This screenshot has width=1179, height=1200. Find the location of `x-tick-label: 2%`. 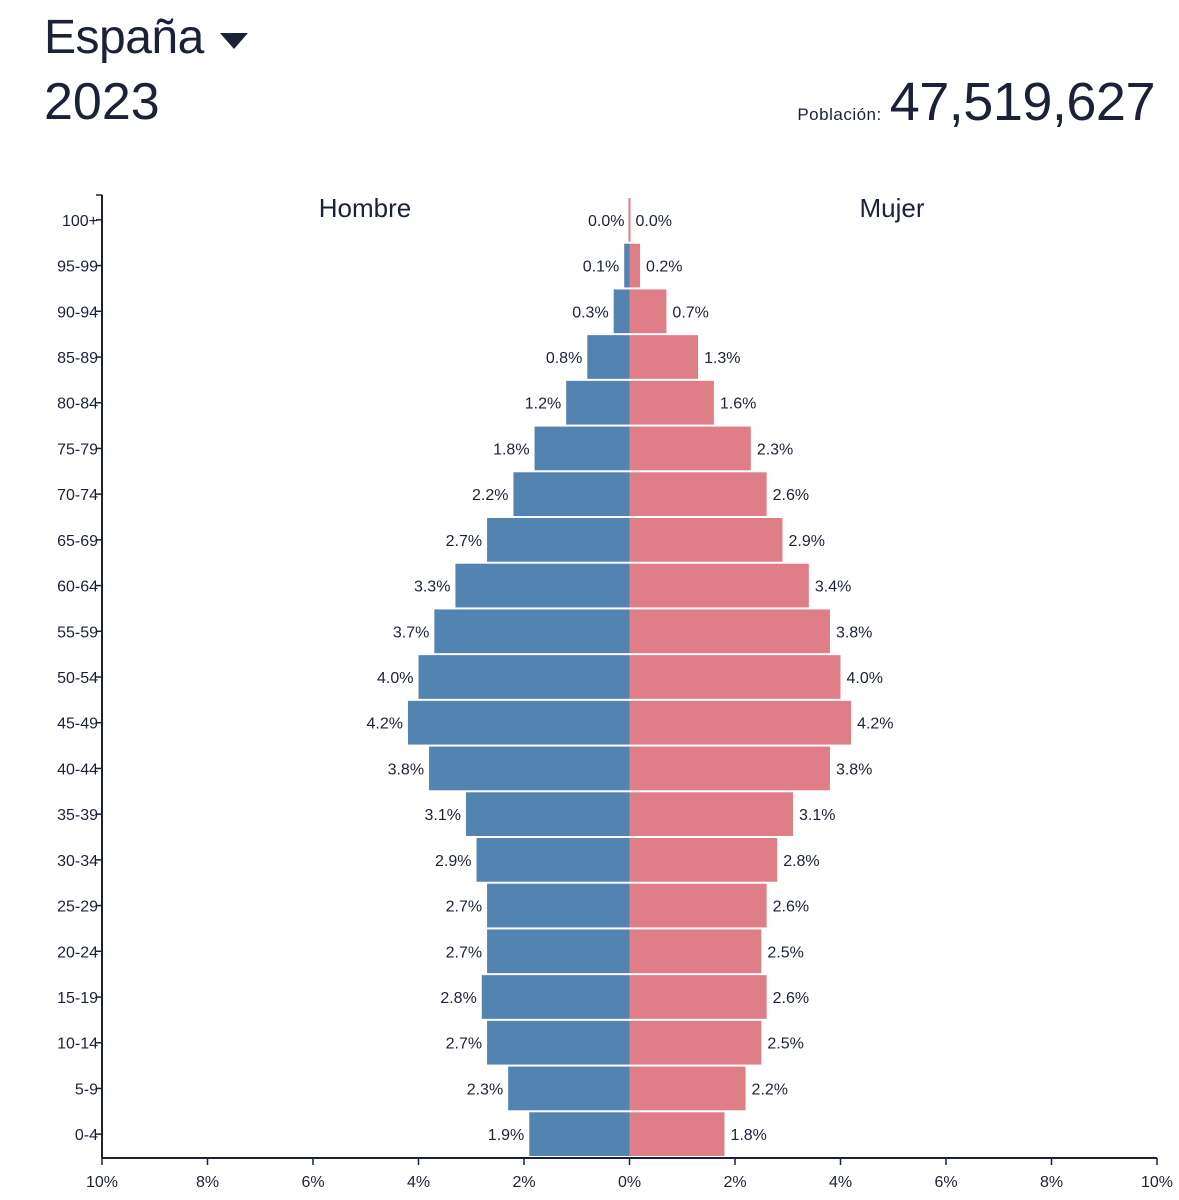

x-tick-label: 2% is located at coordinates (734, 1182).